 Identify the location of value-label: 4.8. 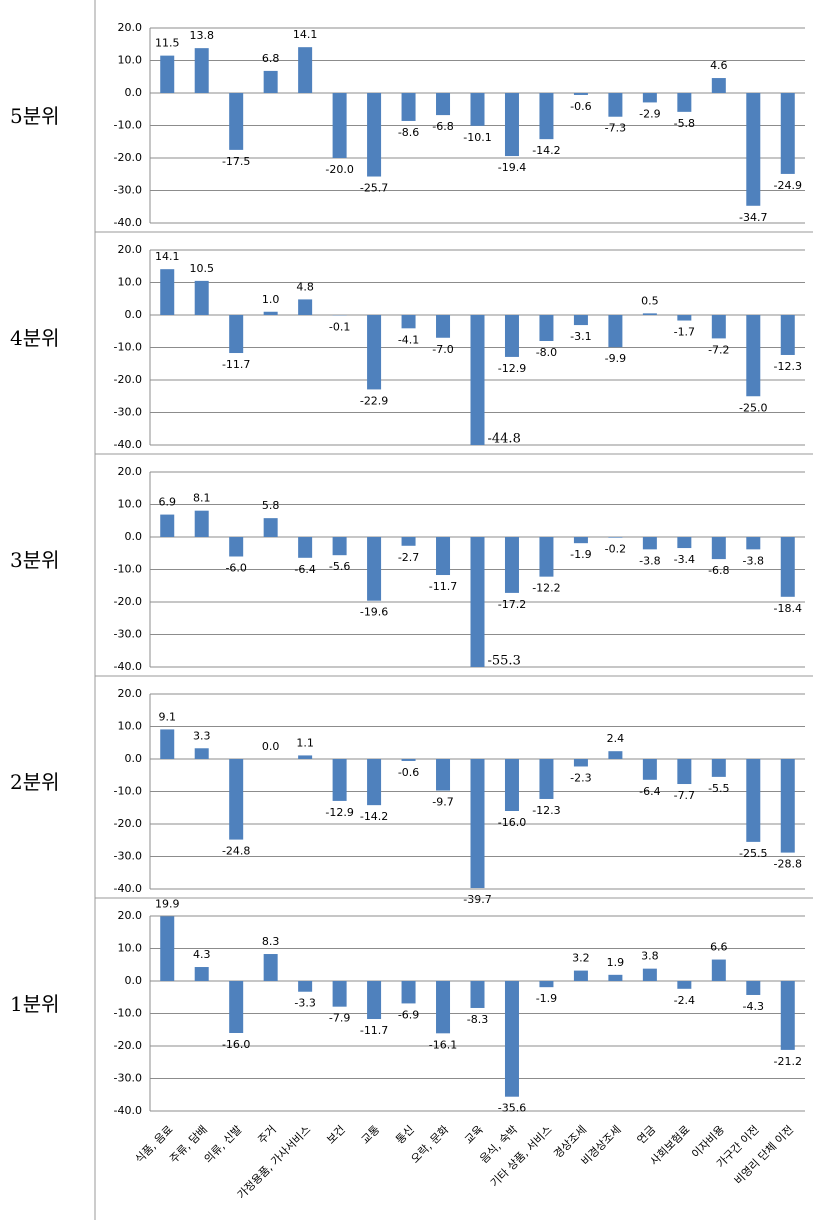
(305, 286).